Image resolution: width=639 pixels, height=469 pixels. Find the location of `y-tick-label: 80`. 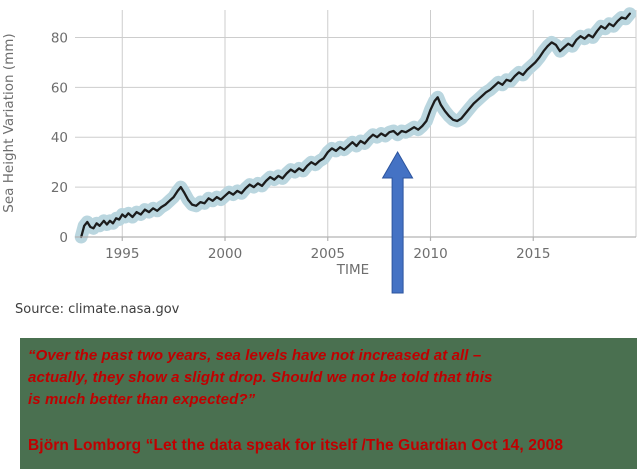

y-tick-label: 80 is located at coordinates (59, 38).